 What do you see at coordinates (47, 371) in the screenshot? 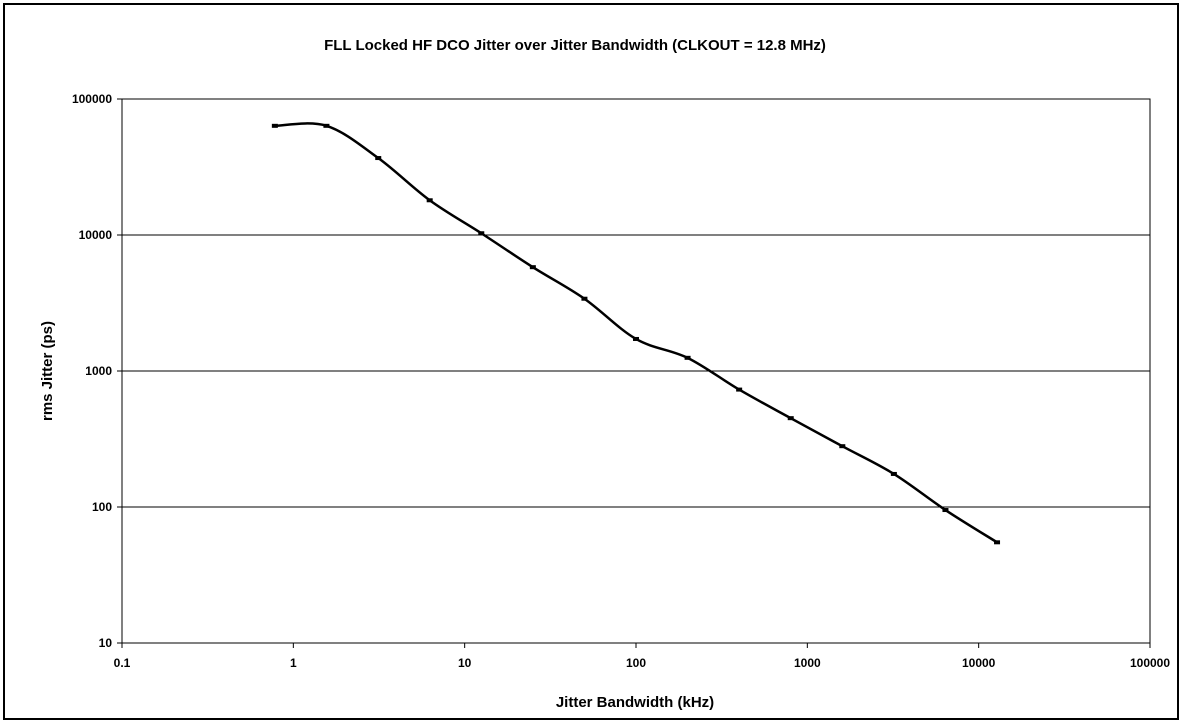
I see `y-axis-label: rms Jitter (ps)` at bounding box center [47, 371].